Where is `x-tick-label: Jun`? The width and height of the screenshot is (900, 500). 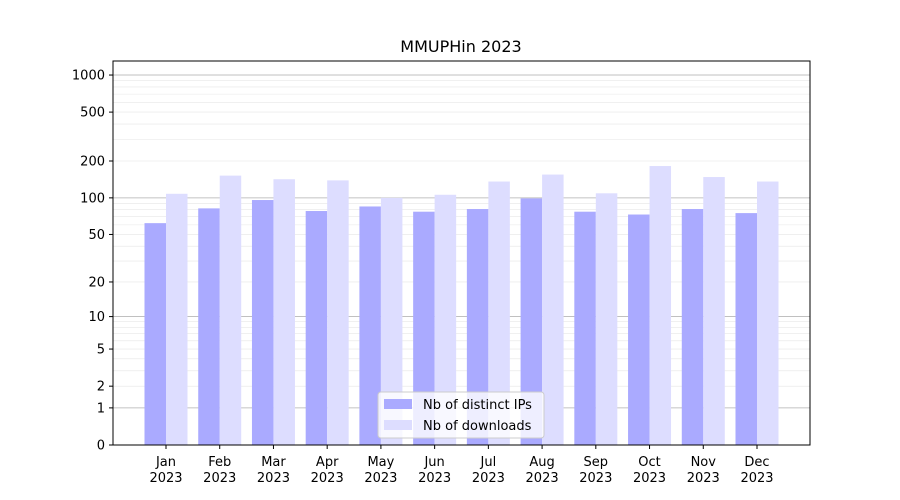
x-tick-label: Jun is located at coordinates (433, 462).